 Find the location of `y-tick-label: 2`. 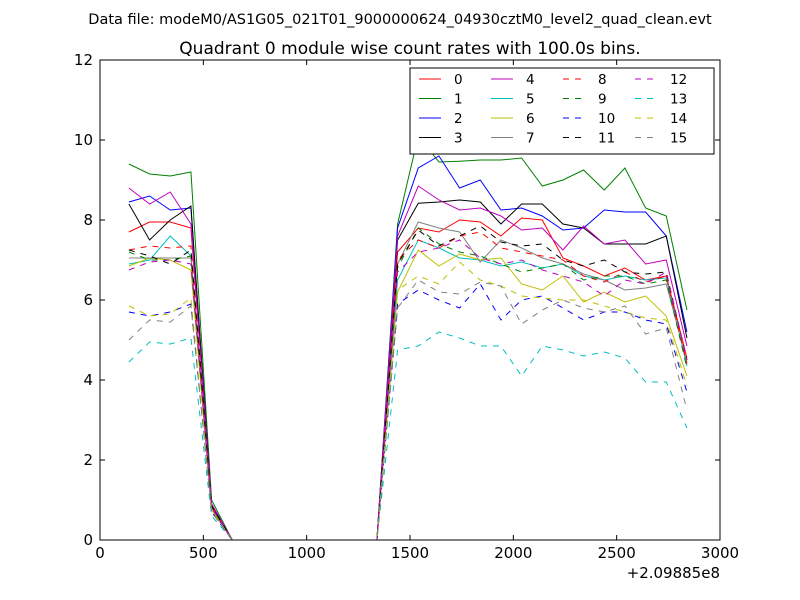

y-tick-label: 2 is located at coordinates (88, 460).